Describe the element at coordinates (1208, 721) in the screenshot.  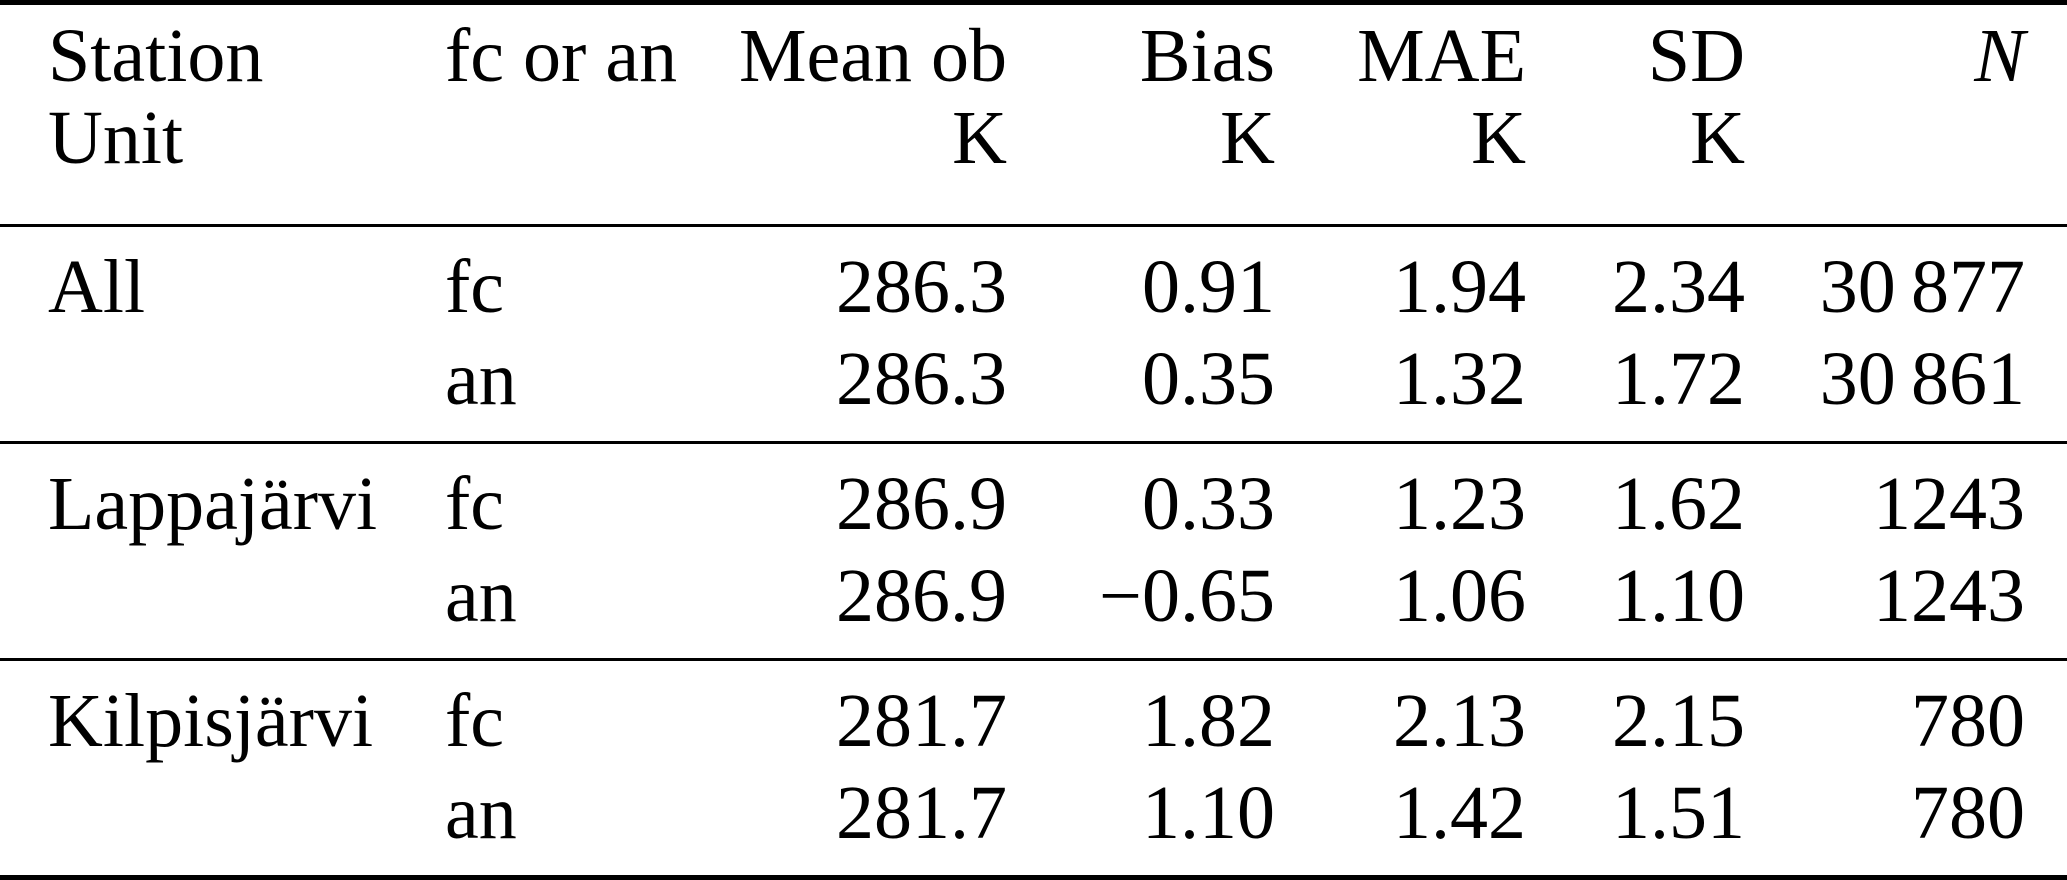
I see `cell-bias: 1.82` at that location.